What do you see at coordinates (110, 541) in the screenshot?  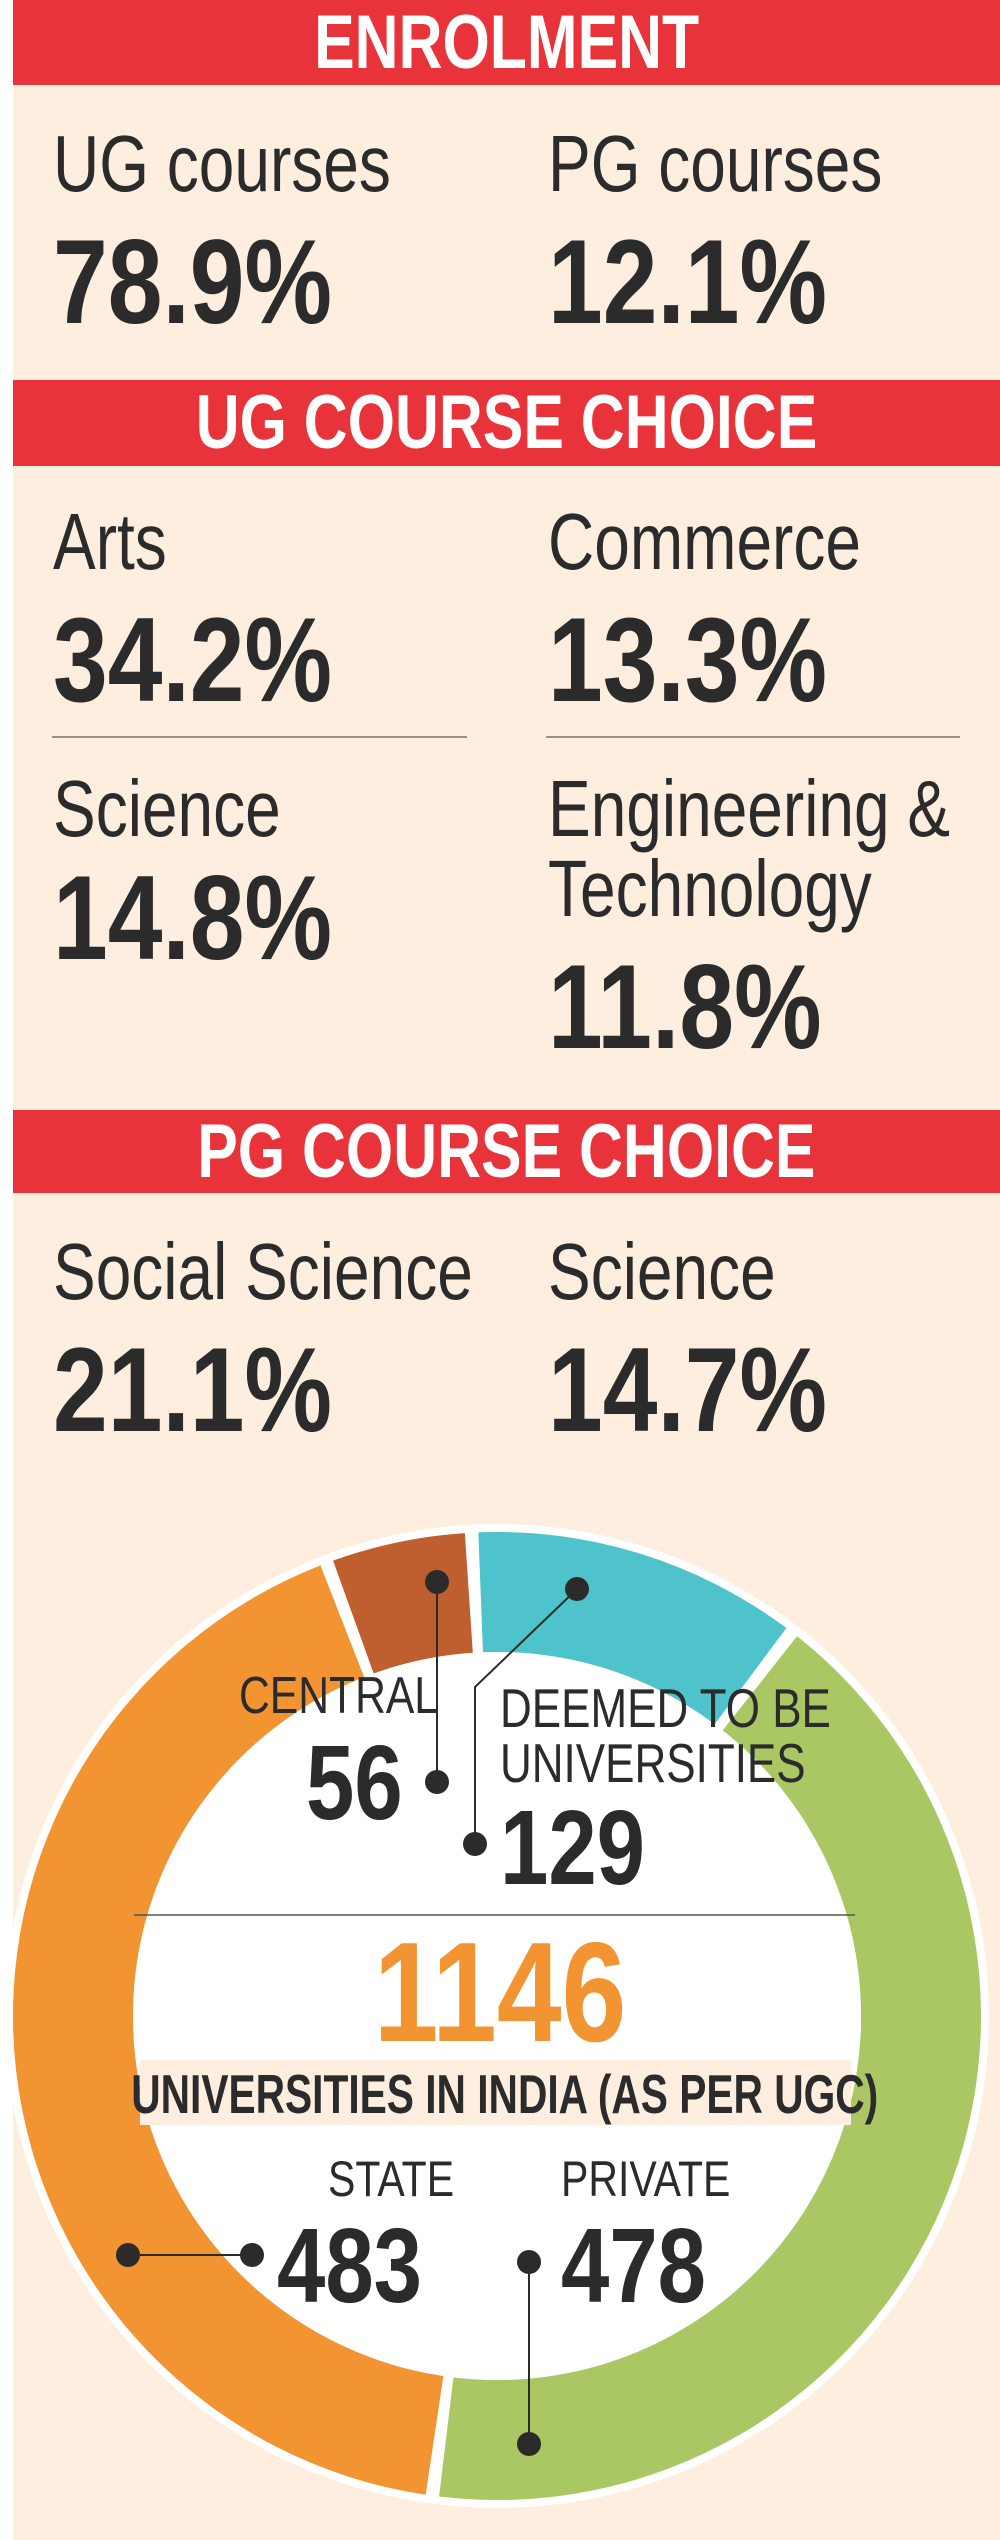 I see `arts-label: Arts` at bounding box center [110, 541].